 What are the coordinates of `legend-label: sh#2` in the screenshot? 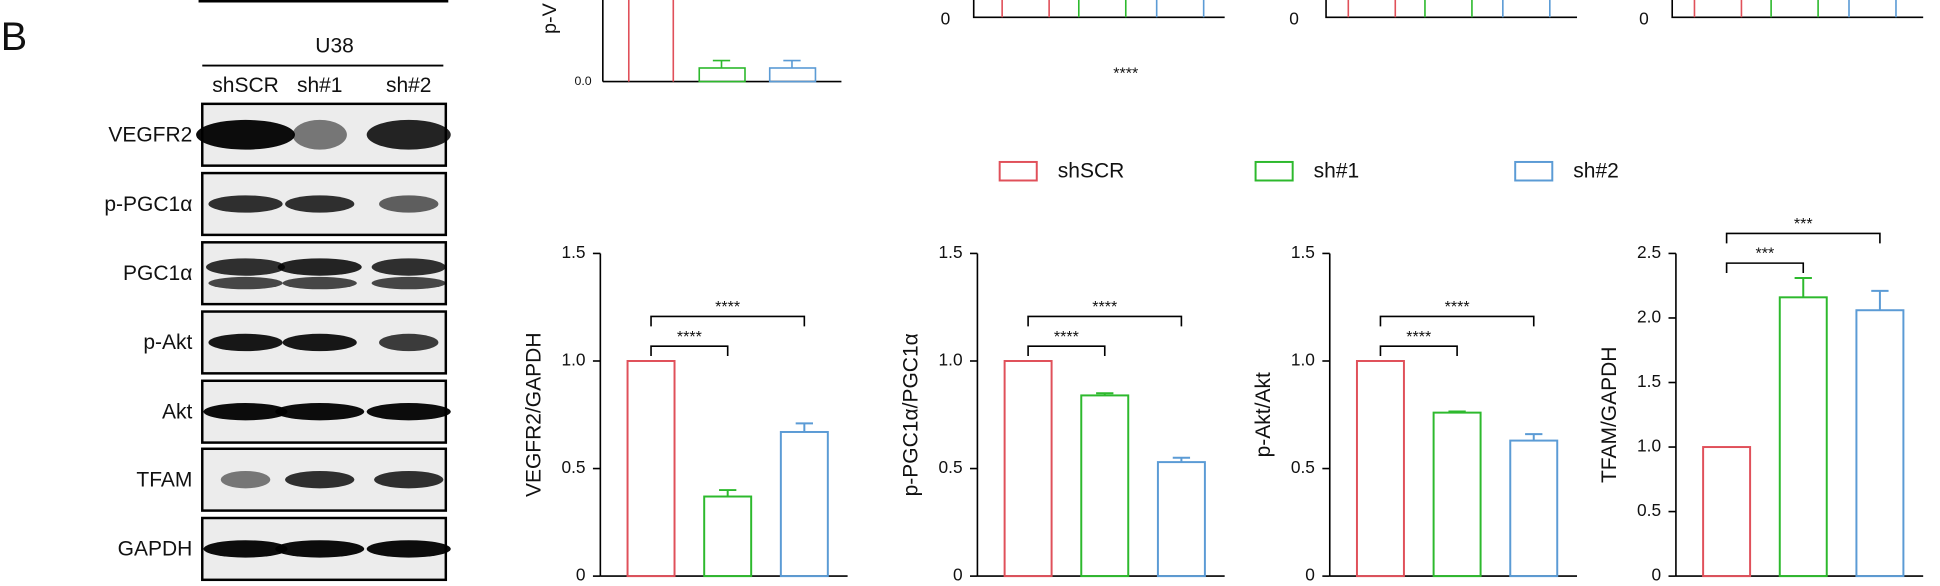 It's located at (1596, 170).